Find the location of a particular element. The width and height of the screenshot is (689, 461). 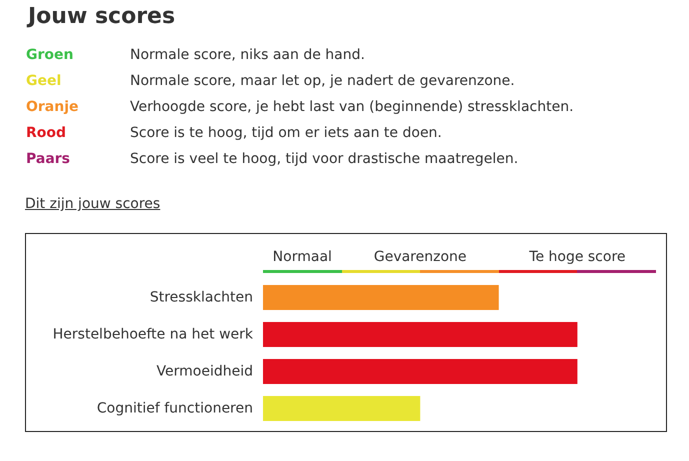

text: Te hoge score is located at coordinates (577, 257).